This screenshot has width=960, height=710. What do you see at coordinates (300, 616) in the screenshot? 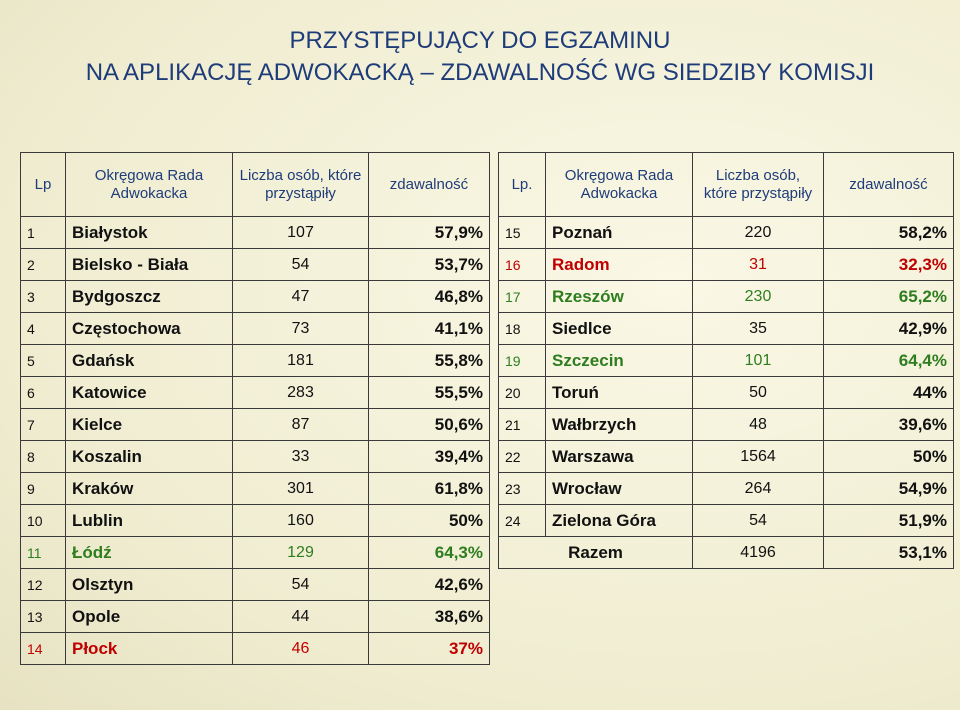
I see `cell-count: 44` at bounding box center [300, 616].